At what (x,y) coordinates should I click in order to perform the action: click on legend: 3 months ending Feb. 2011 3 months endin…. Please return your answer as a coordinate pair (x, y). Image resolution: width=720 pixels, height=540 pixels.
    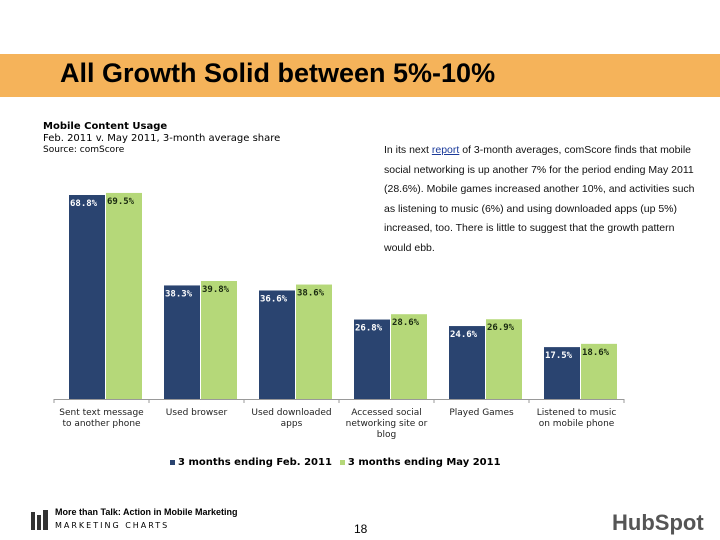
    Looking at the image, I should click on (335, 462).